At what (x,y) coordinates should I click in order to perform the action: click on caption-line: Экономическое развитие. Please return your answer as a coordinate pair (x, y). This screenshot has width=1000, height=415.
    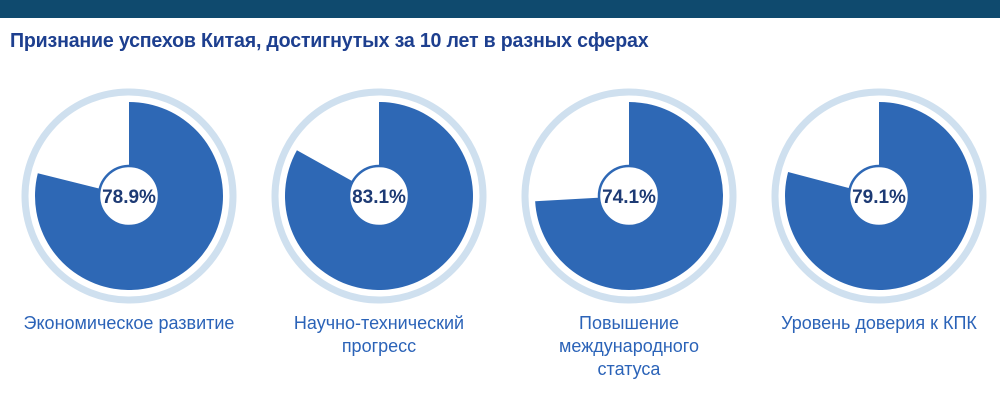
    Looking at the image, I should click on (129, 323).